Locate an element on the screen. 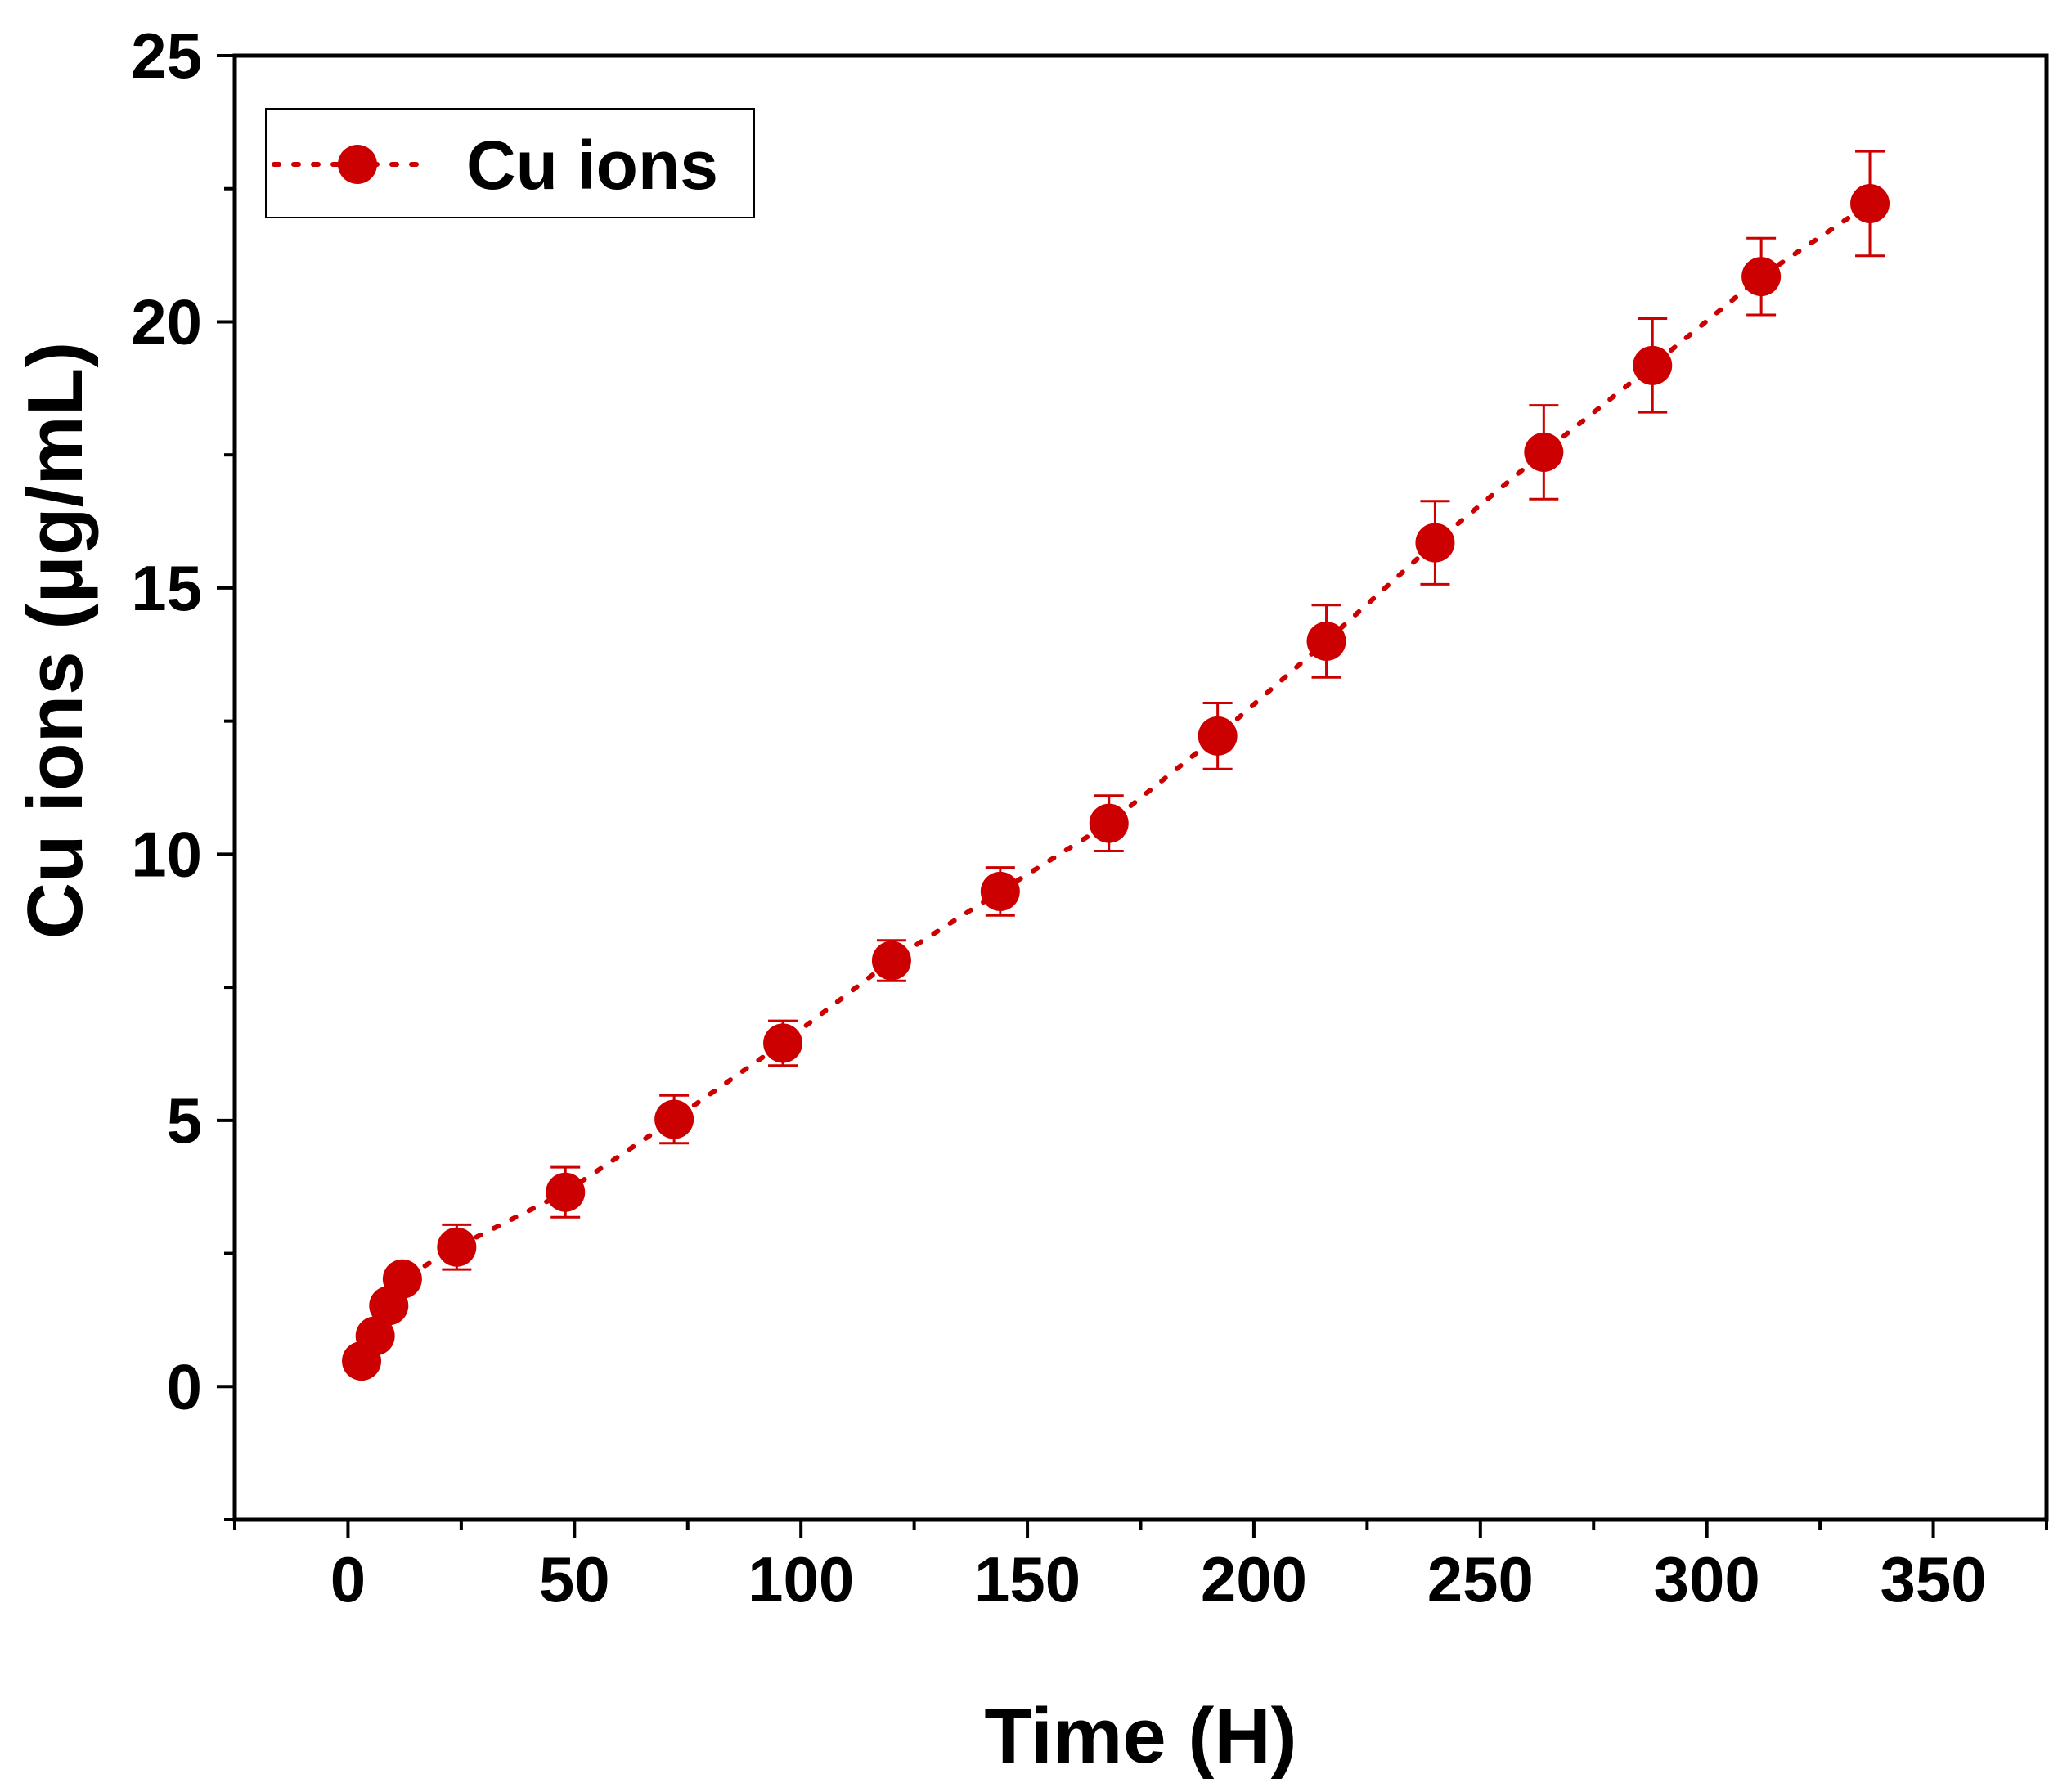 The width and height of the screenshot is (2067, 1792). x-tick-label: 350 is located at coordinates (1933, 1579).